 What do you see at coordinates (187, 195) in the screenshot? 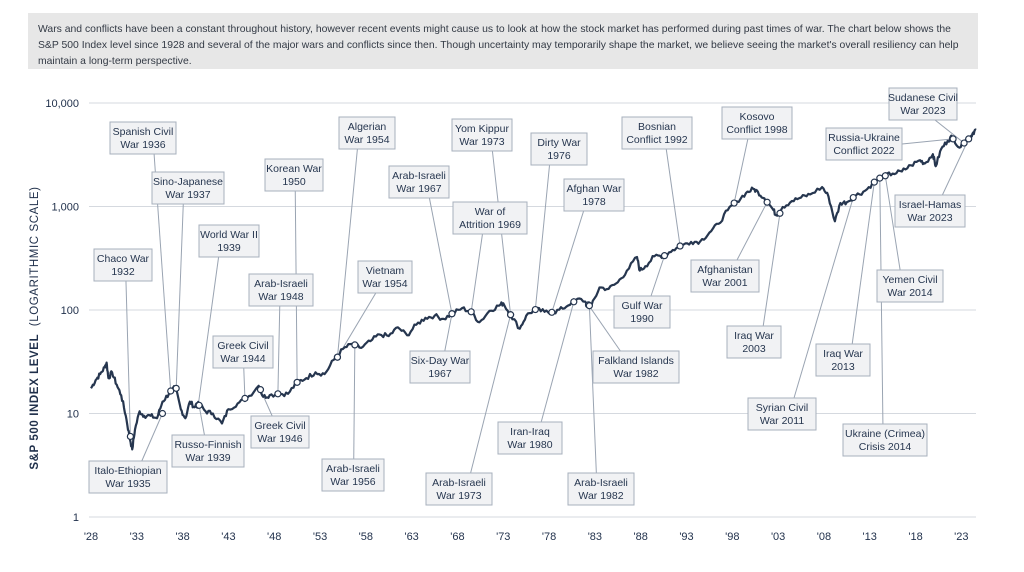
I see `annotation-label-line: War 1937` at bounding box center [187, 195].